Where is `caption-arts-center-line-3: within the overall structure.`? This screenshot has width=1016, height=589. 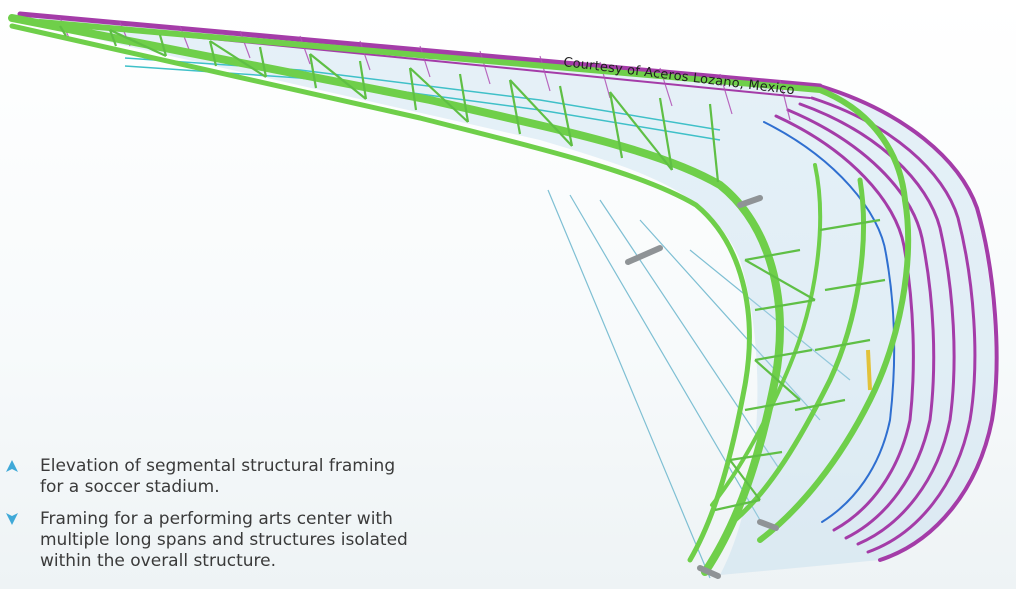 caption-arts-center-line-3: within the overall structure. is located at coordinates (158, 561).